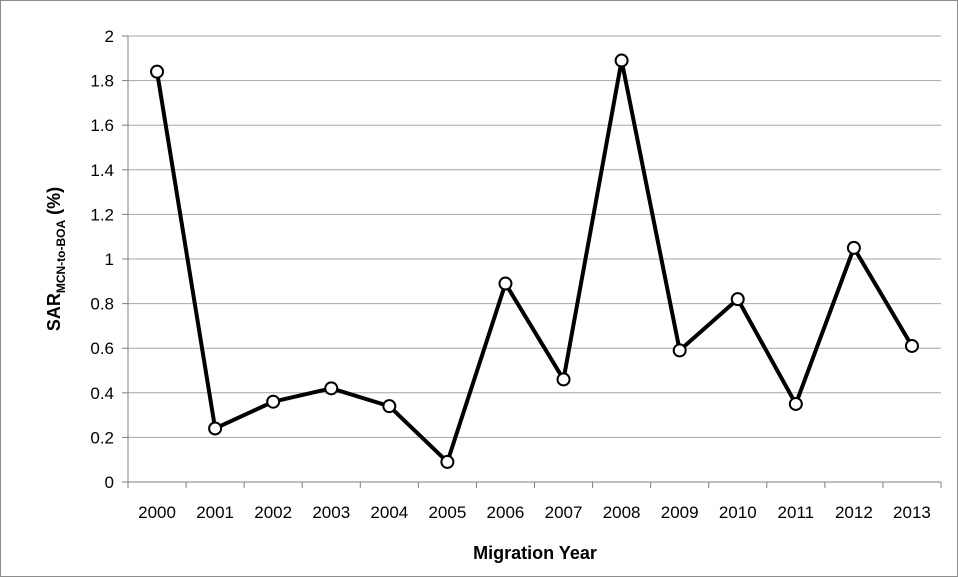  I want to click on y-tick-label: 1, so click(109, 259).